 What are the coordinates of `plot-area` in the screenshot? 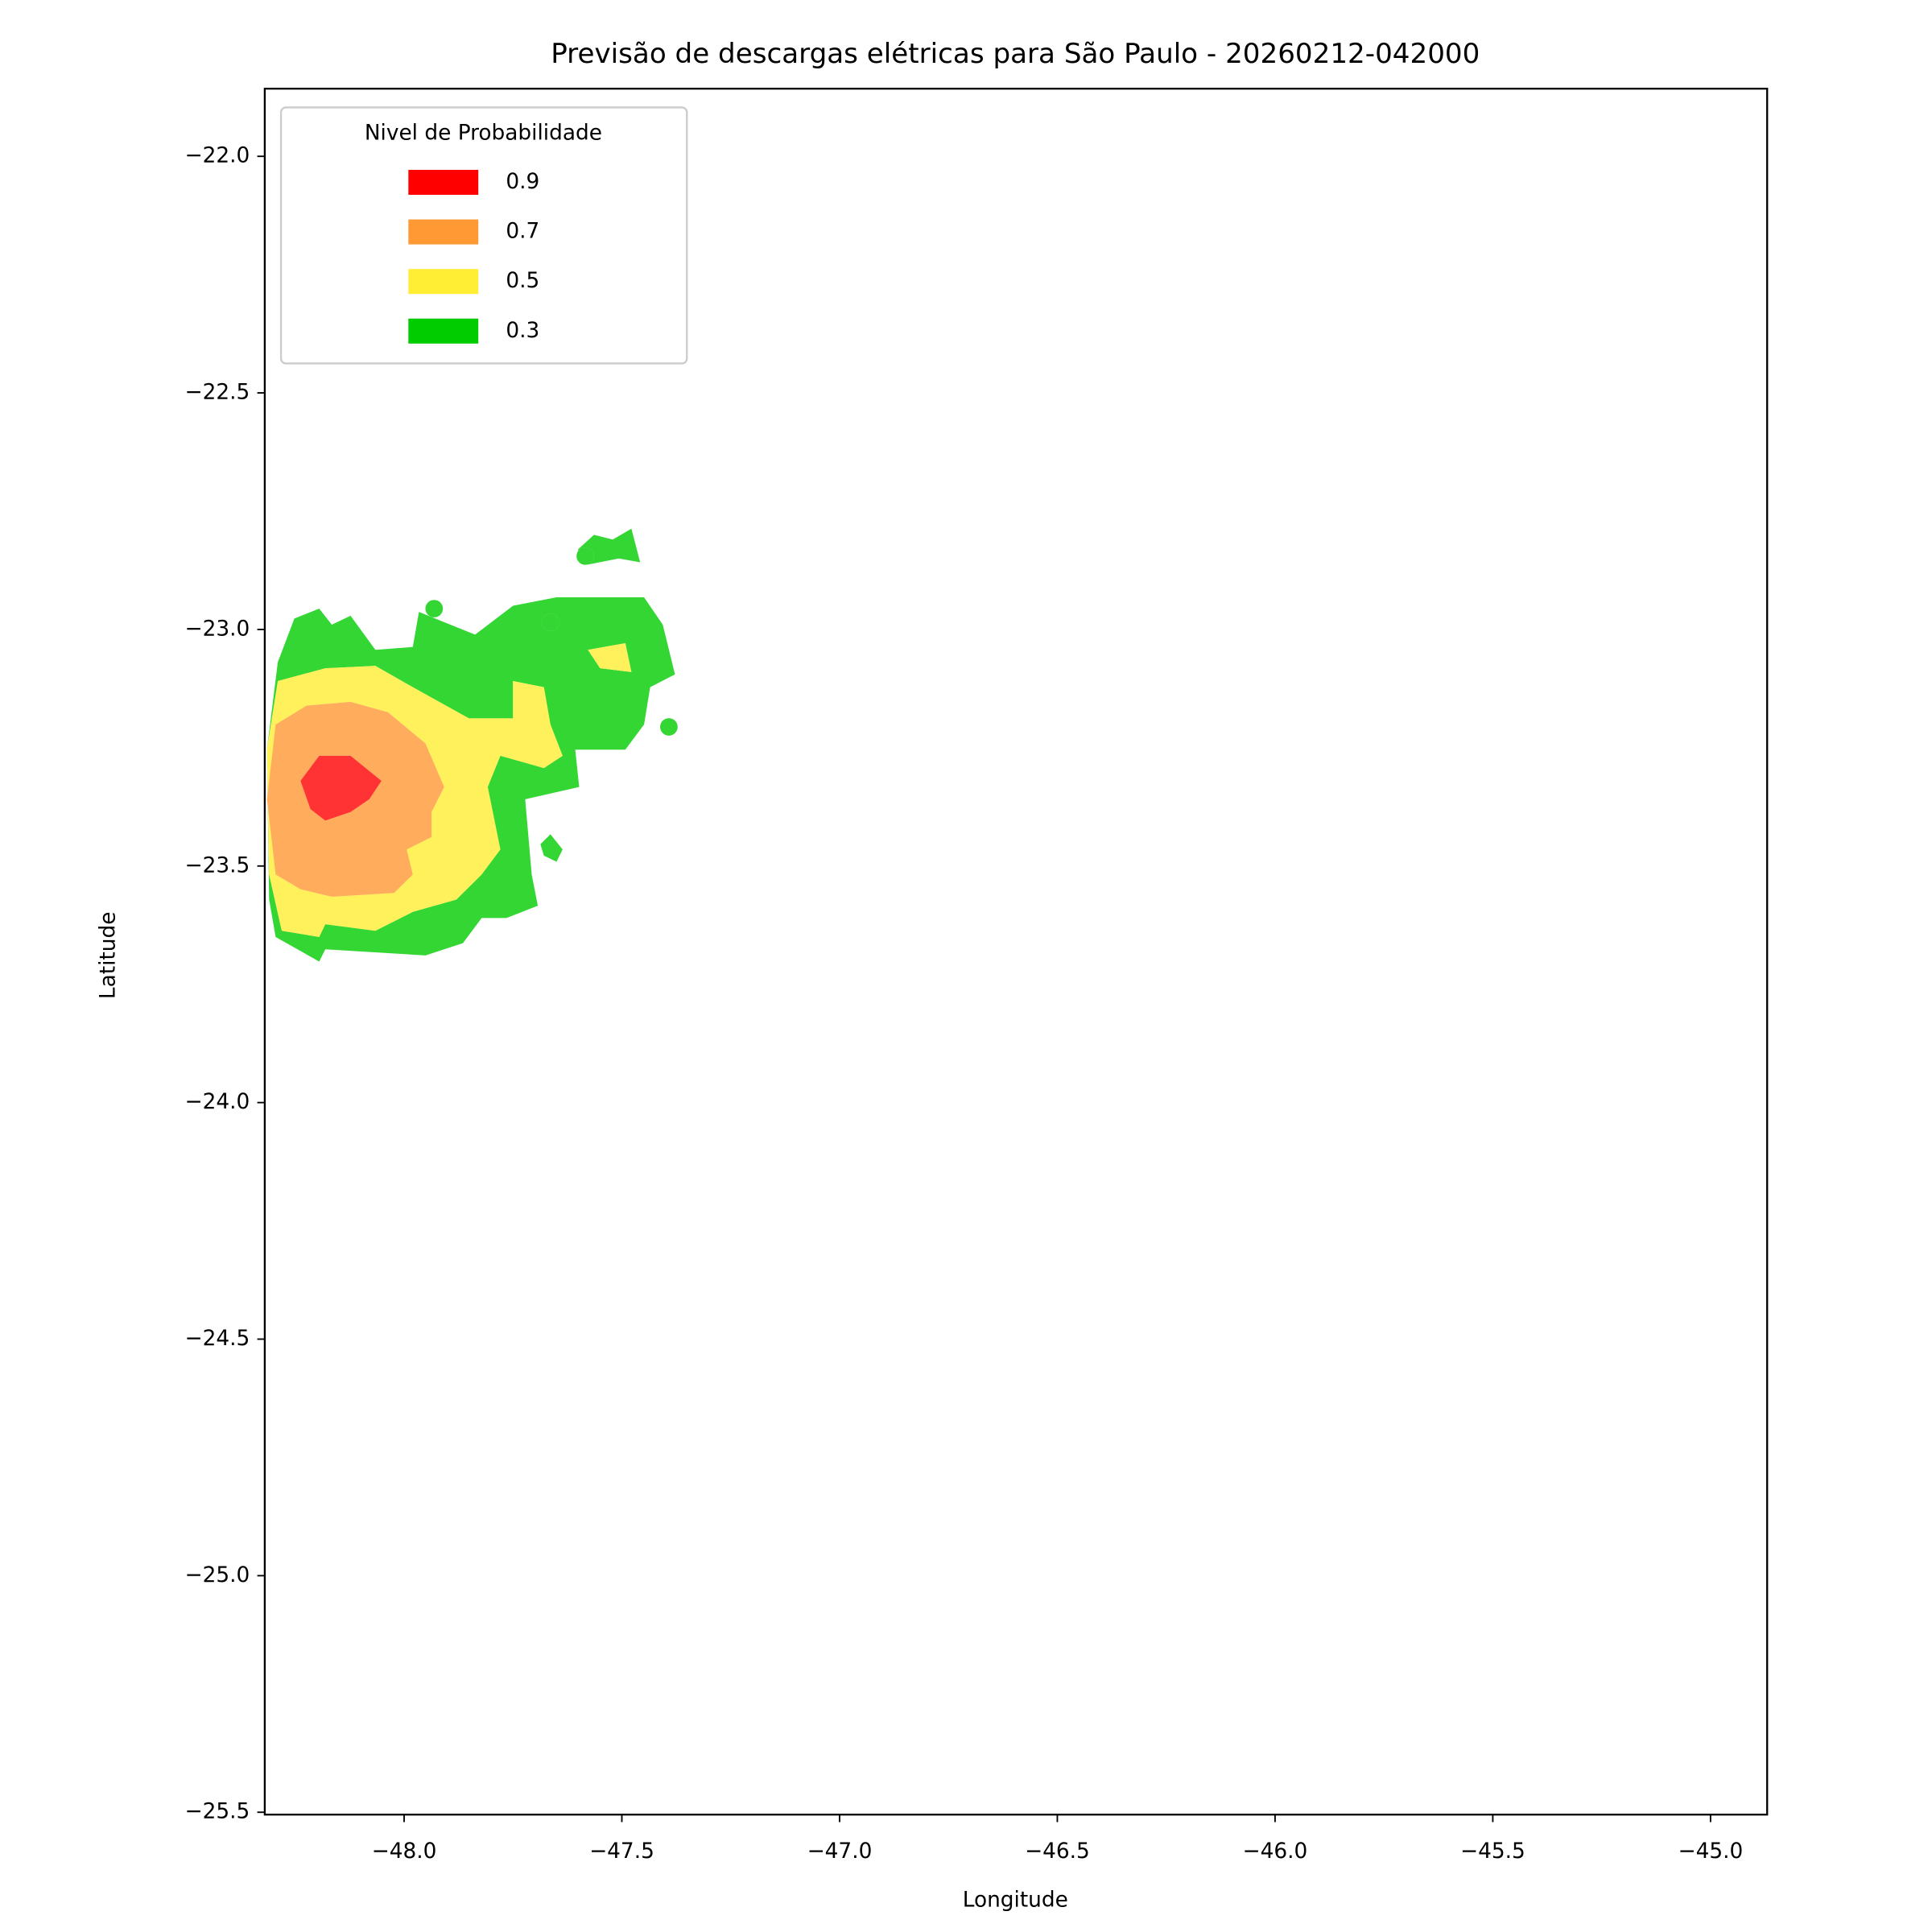 It's located at (472, 745).